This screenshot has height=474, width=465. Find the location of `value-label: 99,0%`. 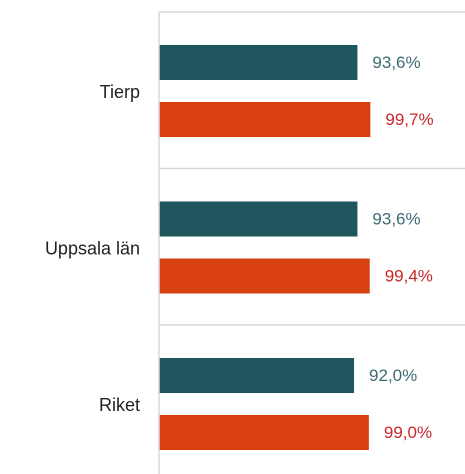

value-label: 99,0% is located at coordinates (408, 432).